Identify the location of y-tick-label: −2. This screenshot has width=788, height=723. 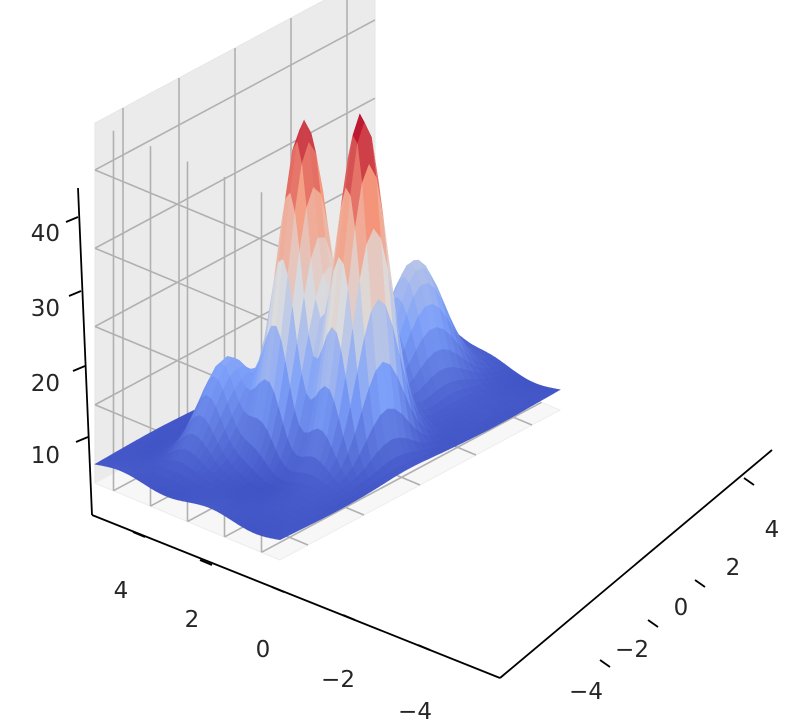
(632, 650).